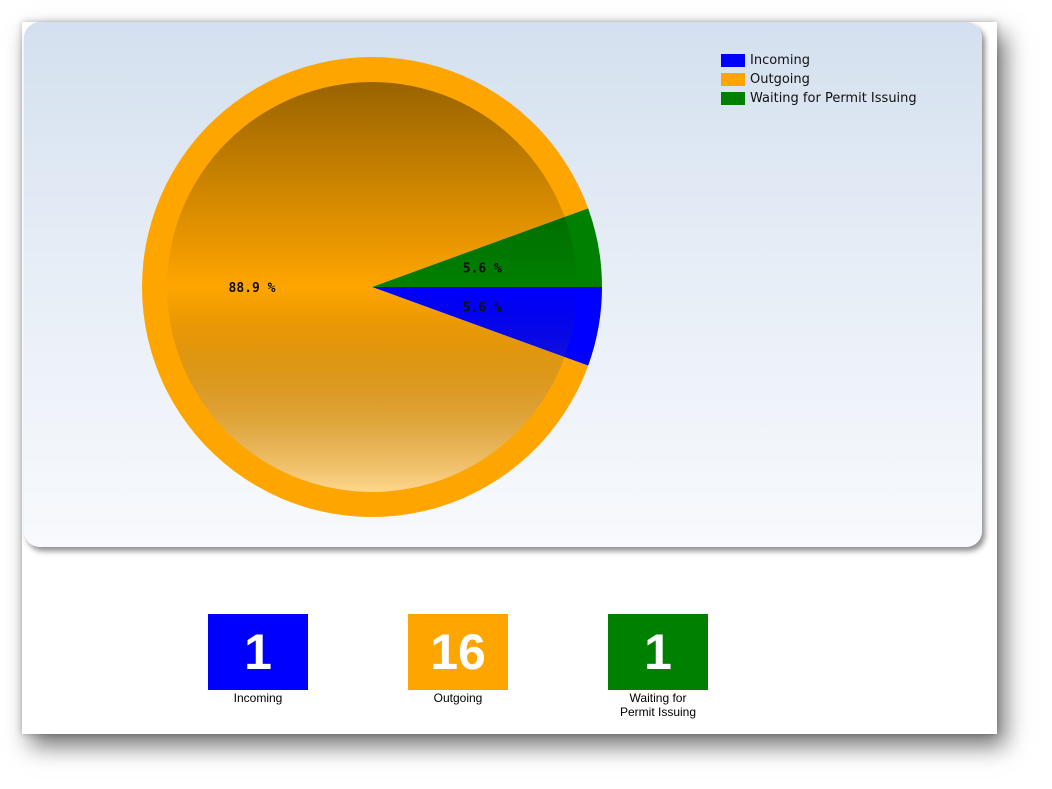 The image size is (1052, 789). I want to click on tile-outgoing: 16 Outgoing, so click(458, 659).